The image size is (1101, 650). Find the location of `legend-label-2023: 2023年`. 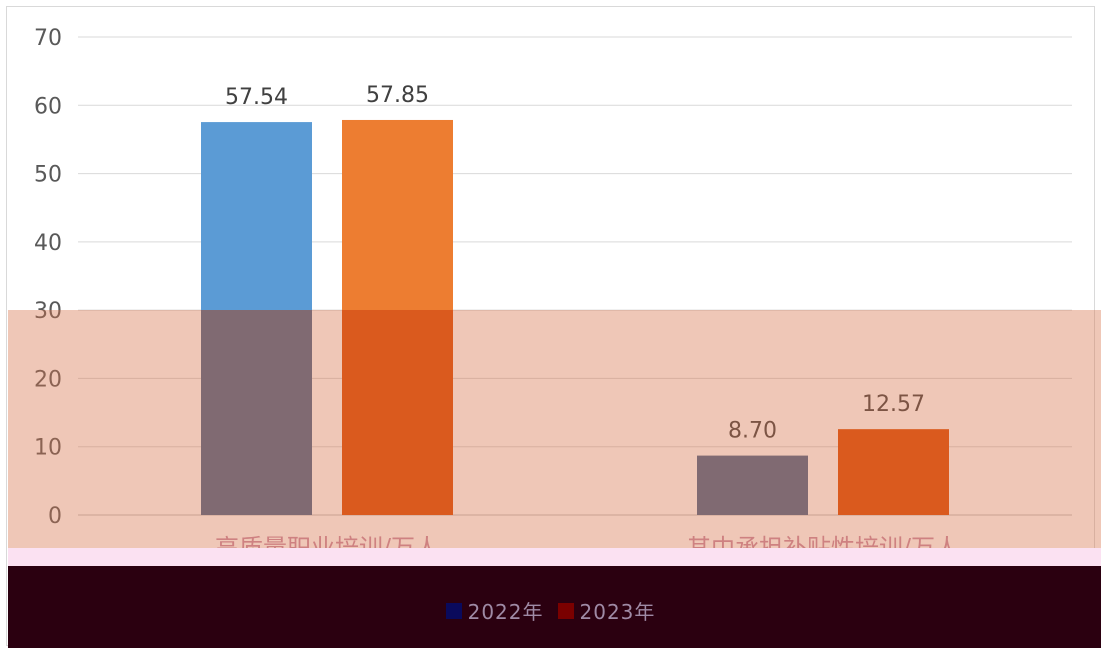

legend-label-2023: 2023年 is located at coordinates (617, 612).